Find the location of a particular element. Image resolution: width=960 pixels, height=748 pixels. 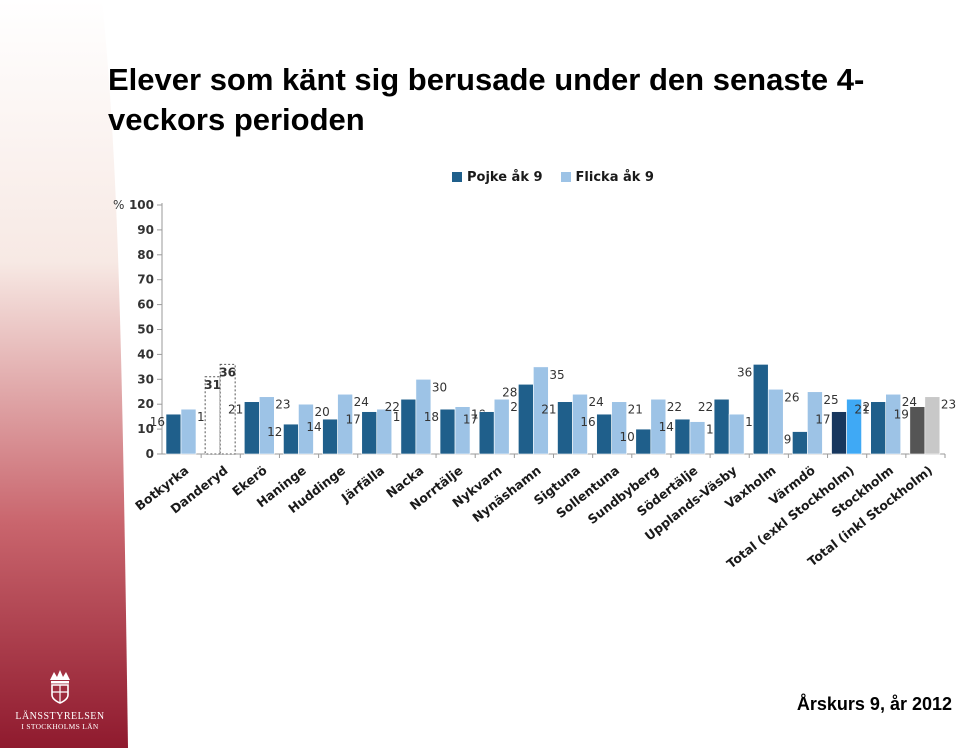

y-tick-label: 30 is located at coordinates (145, 379).